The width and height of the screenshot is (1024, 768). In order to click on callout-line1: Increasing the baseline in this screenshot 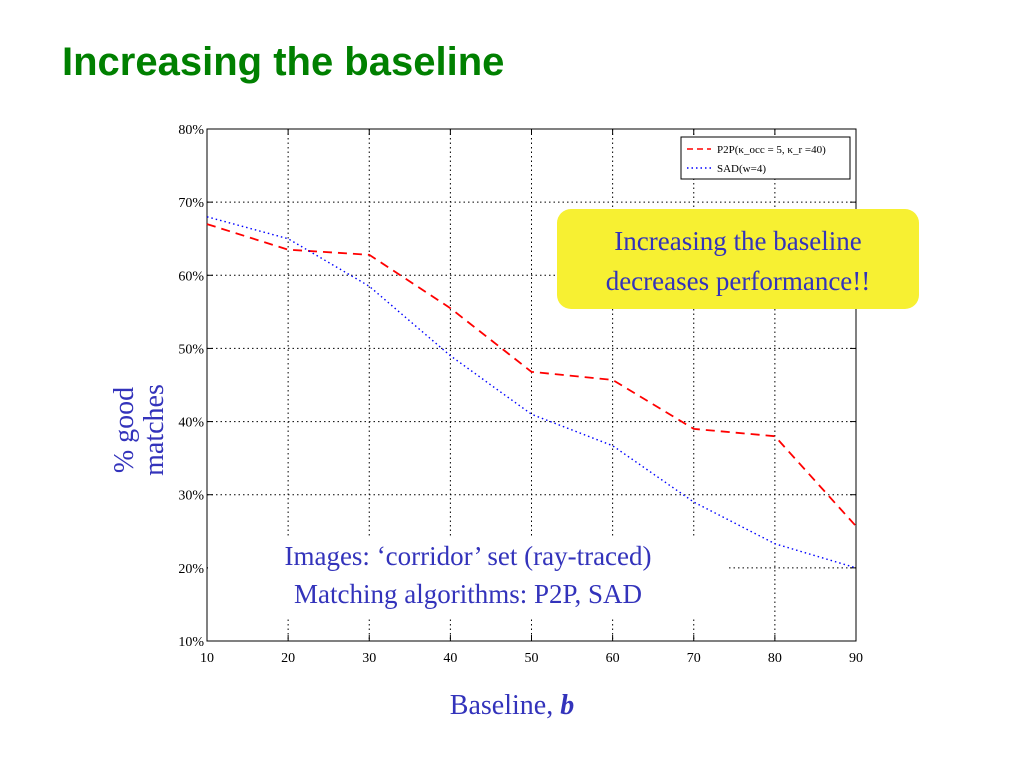, I will do `click(738, 241)`.